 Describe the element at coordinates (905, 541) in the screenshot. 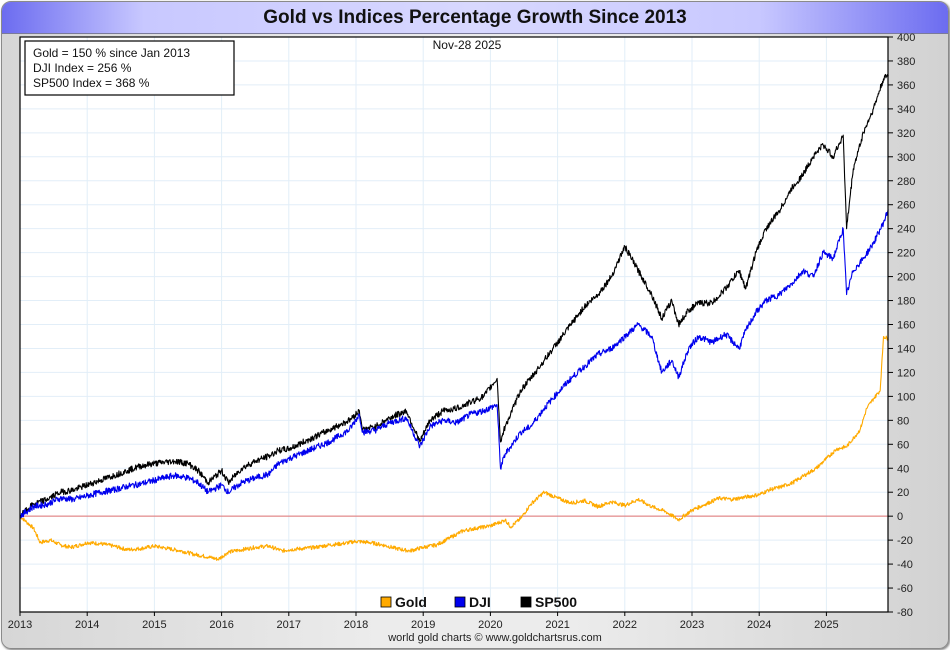

I see `y-tick-label: -20` at that location.